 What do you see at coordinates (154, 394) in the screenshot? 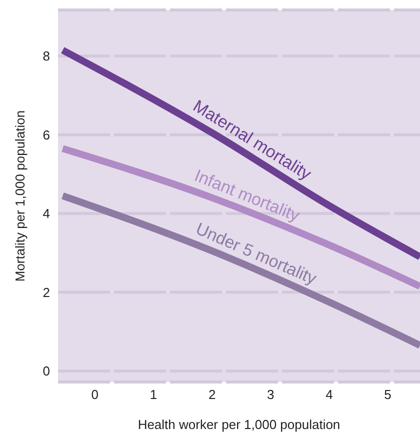
I see `x-tick-label: 1` at bounding box center [154, 394].